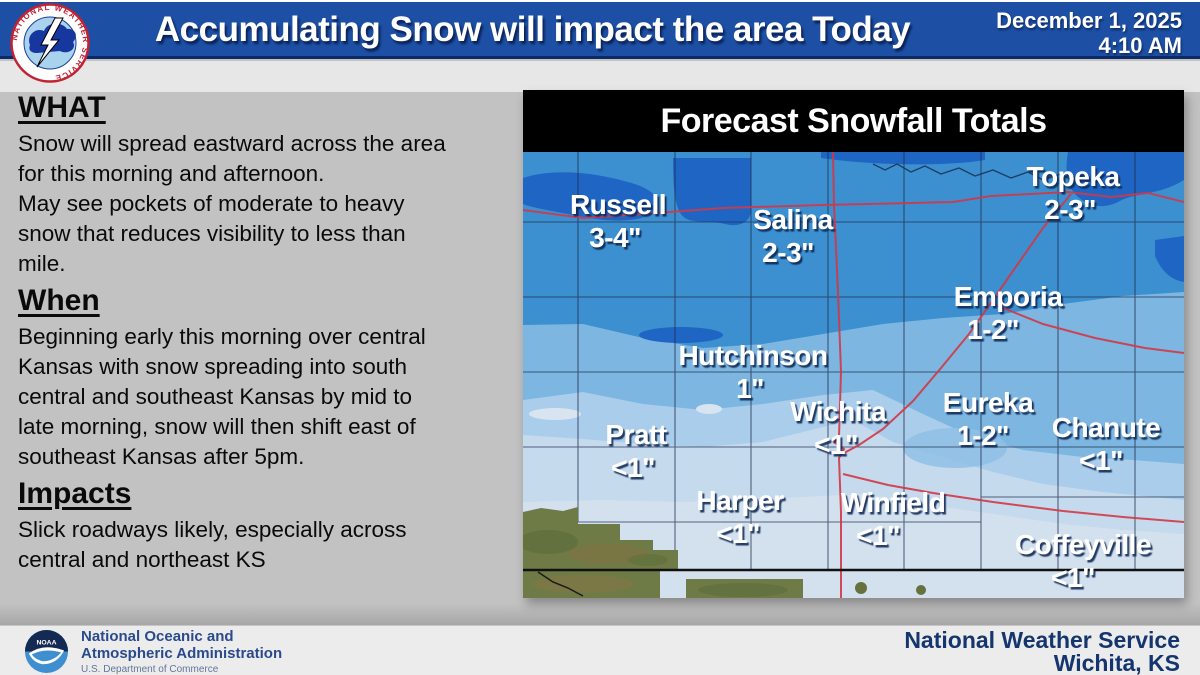 Image resolution: width=1200 pixels, height=675 pixels. Describe the element at coordinates (618, 204) in the screenshot. I see `svg-text: Russell` at that location.